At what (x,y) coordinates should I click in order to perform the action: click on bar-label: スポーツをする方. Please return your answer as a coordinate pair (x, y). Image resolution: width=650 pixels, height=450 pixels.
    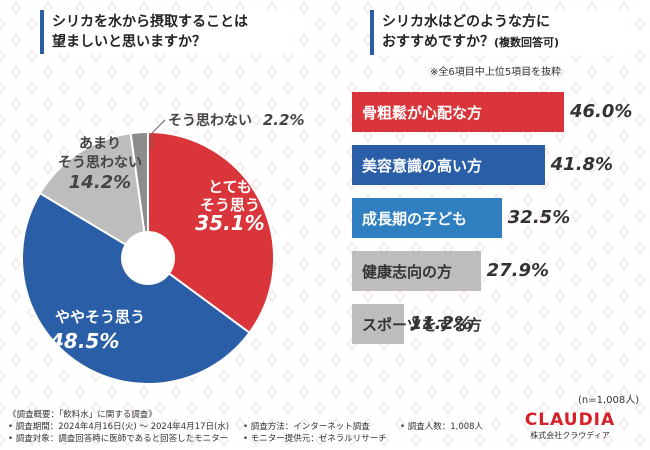
    Looking at the image, I should click on (422, 325).